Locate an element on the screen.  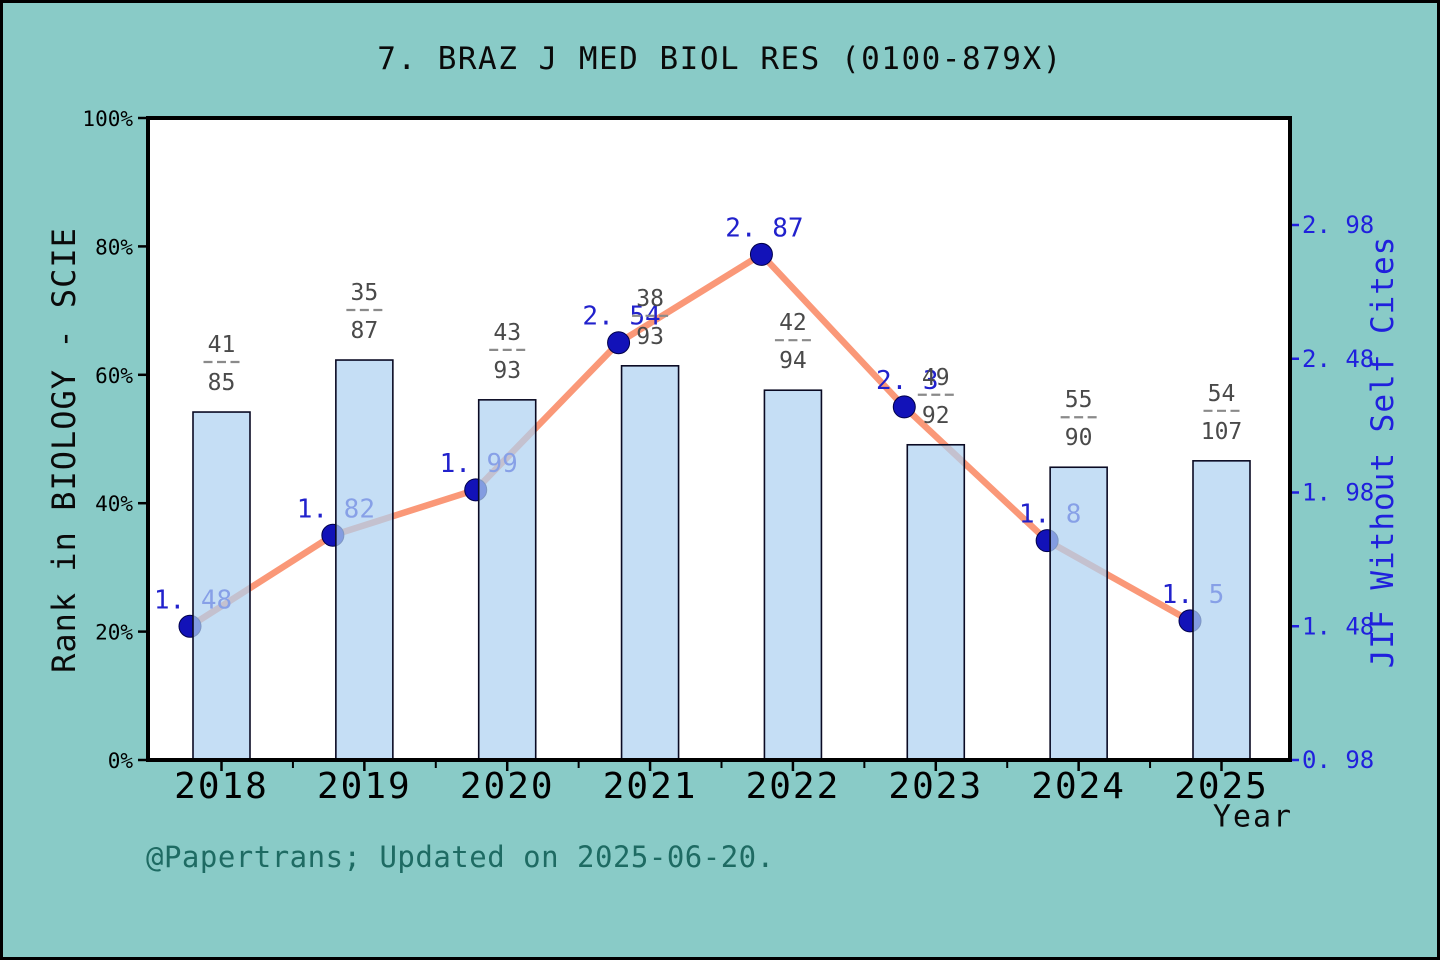
rank-numerator: 38 is located at coordinates (650, 299).